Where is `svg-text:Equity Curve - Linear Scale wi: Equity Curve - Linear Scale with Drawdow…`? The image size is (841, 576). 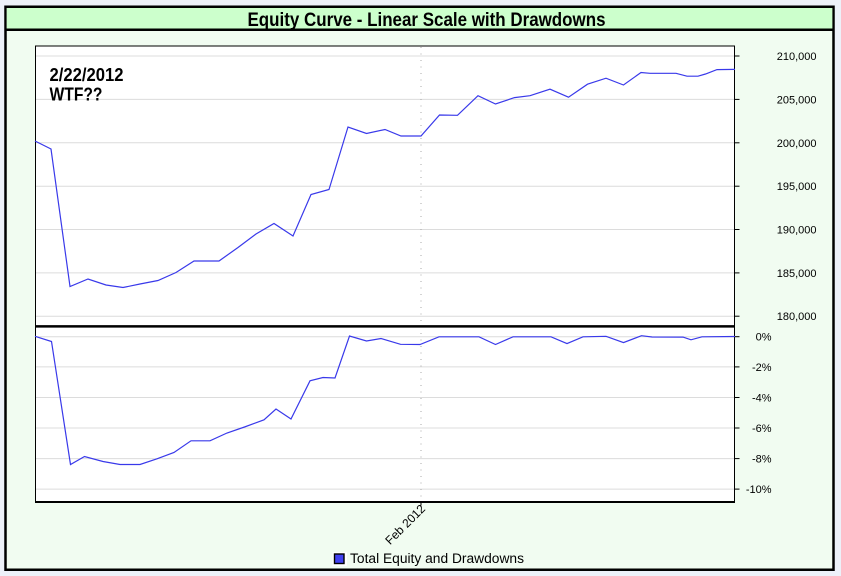
svg-text:Equity Curve - Linear Scale wi: Equity Curve - Linear Scale with Drawdow… is located at coordinates (427, 20).